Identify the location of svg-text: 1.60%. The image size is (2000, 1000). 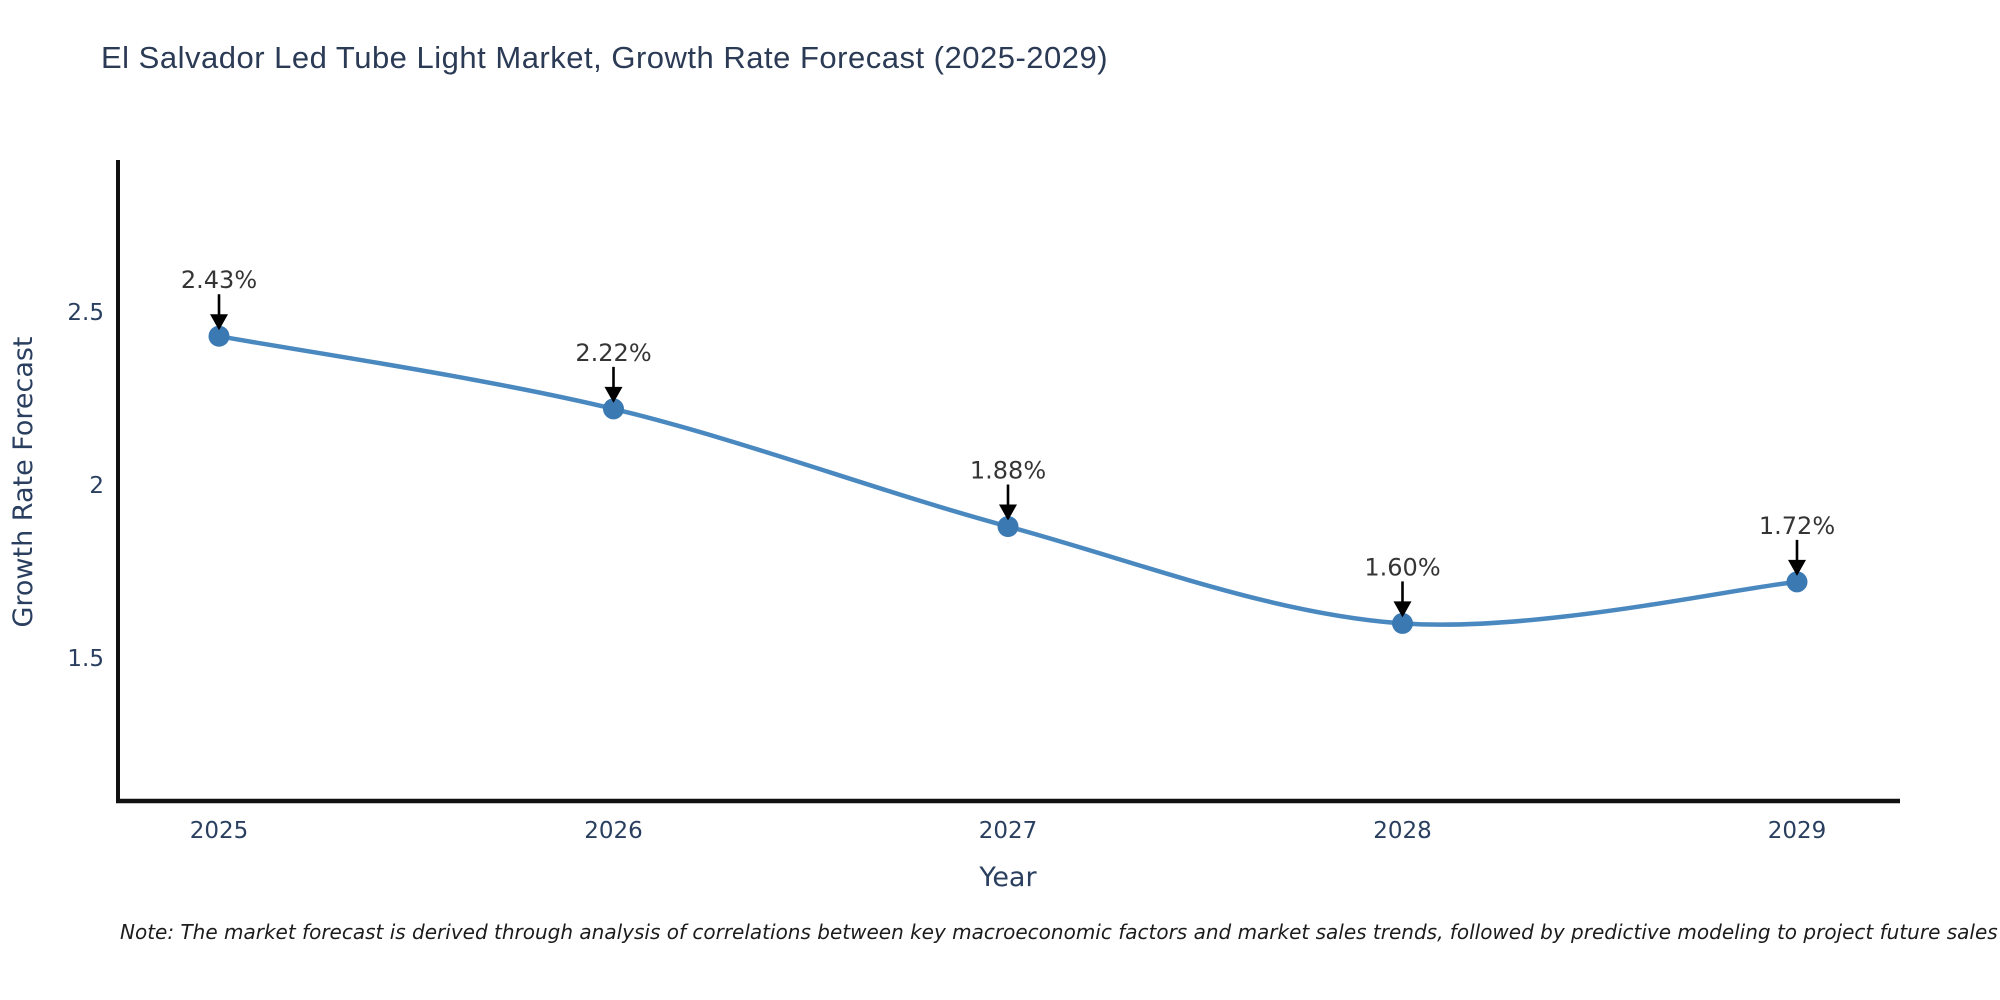
(1402, 567).